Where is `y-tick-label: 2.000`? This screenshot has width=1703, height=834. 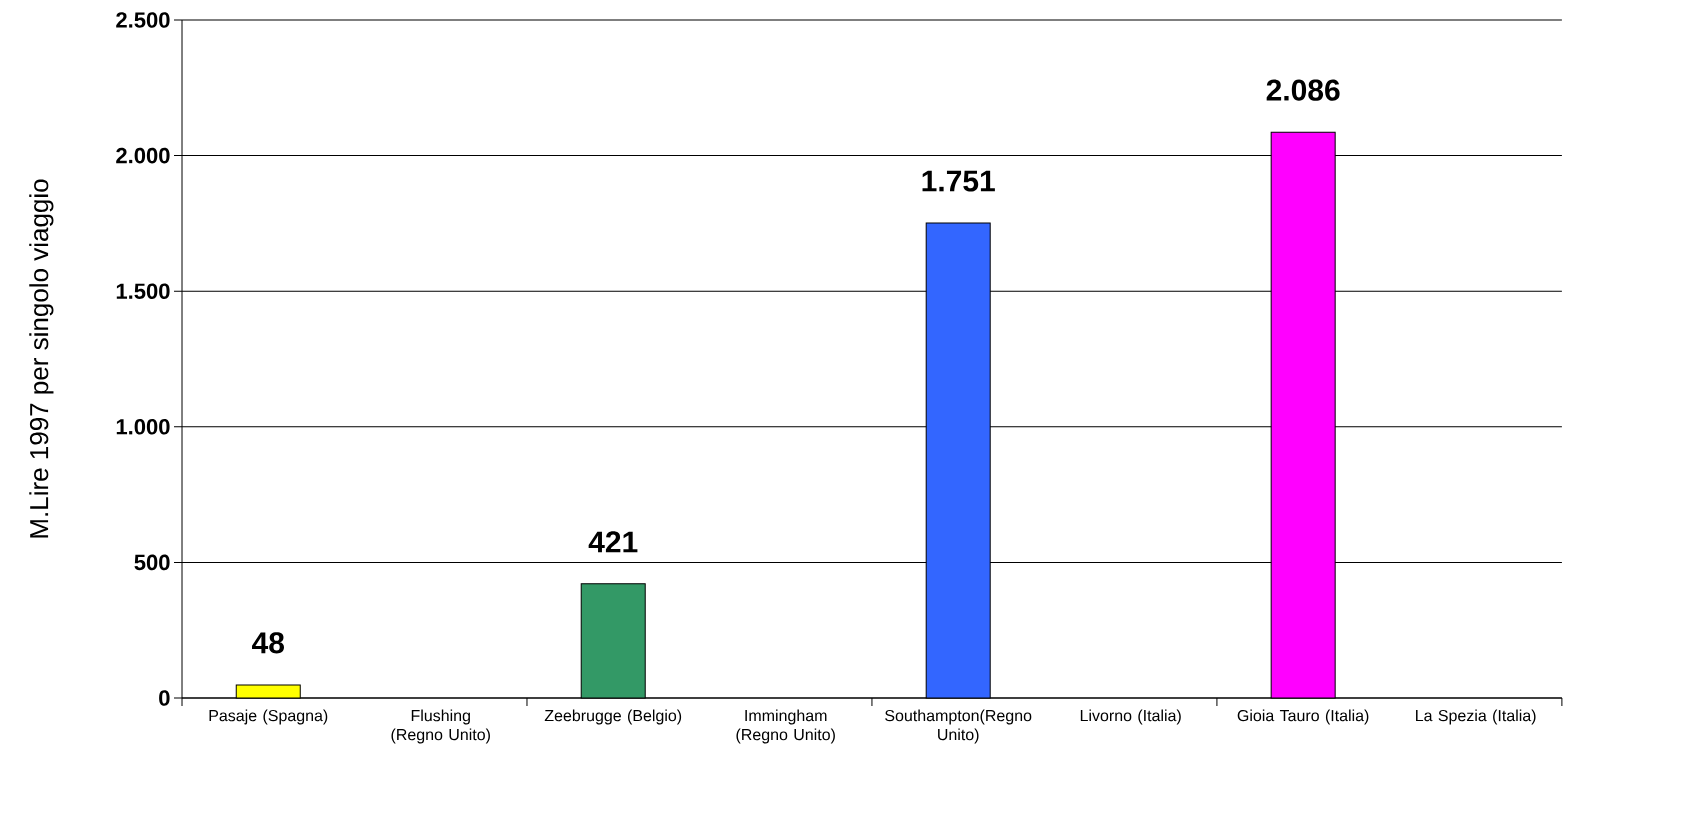
y-tick-label: 2.000 is located at coordinates (143, 155).